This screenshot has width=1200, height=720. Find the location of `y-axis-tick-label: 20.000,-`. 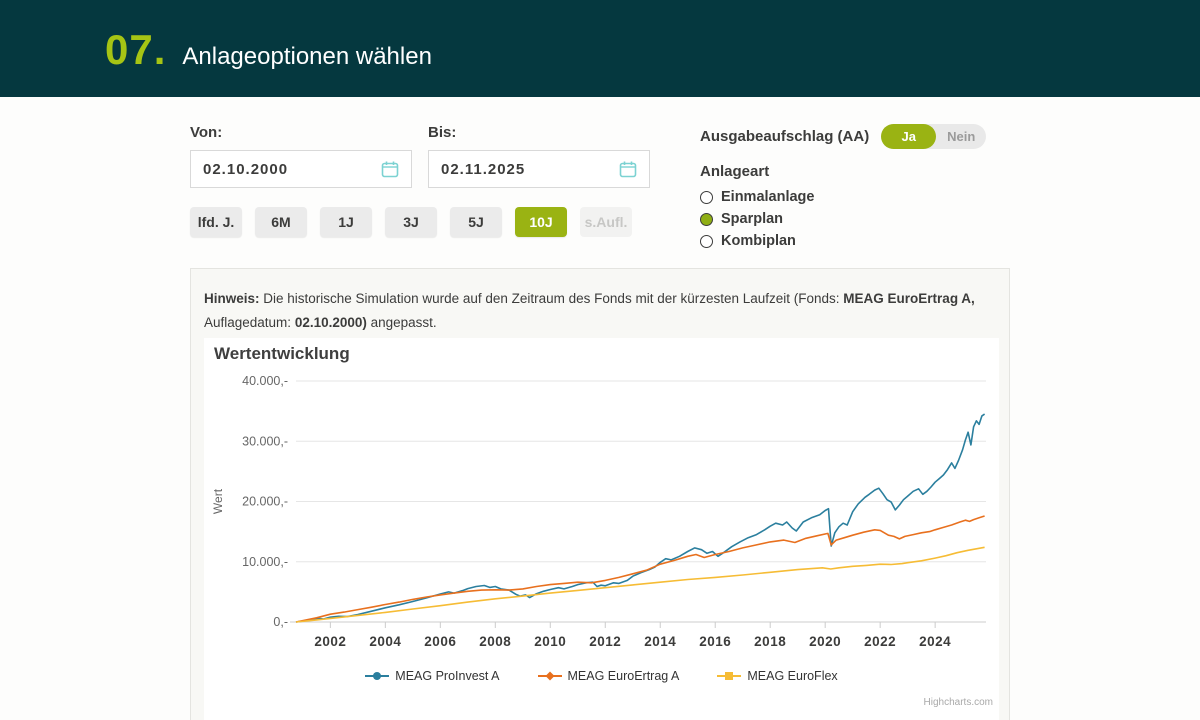

y-axis-tick-label: 20.000,- is located at coordinates (265, 502).